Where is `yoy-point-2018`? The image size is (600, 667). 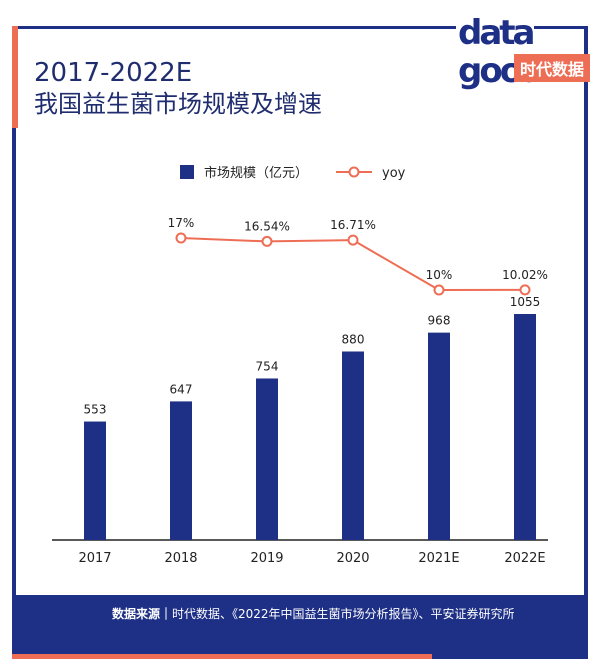 yoy-point-2018 is located at coordinates (181, 238).